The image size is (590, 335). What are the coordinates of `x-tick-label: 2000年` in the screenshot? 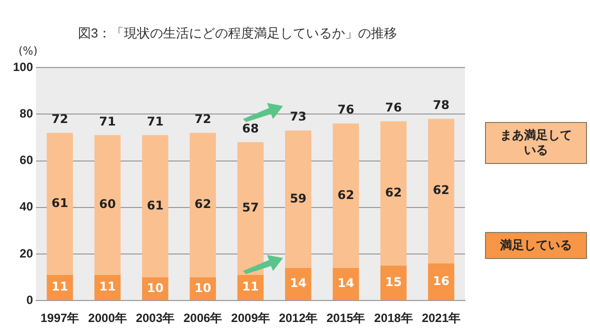 It's located at (107, 318).